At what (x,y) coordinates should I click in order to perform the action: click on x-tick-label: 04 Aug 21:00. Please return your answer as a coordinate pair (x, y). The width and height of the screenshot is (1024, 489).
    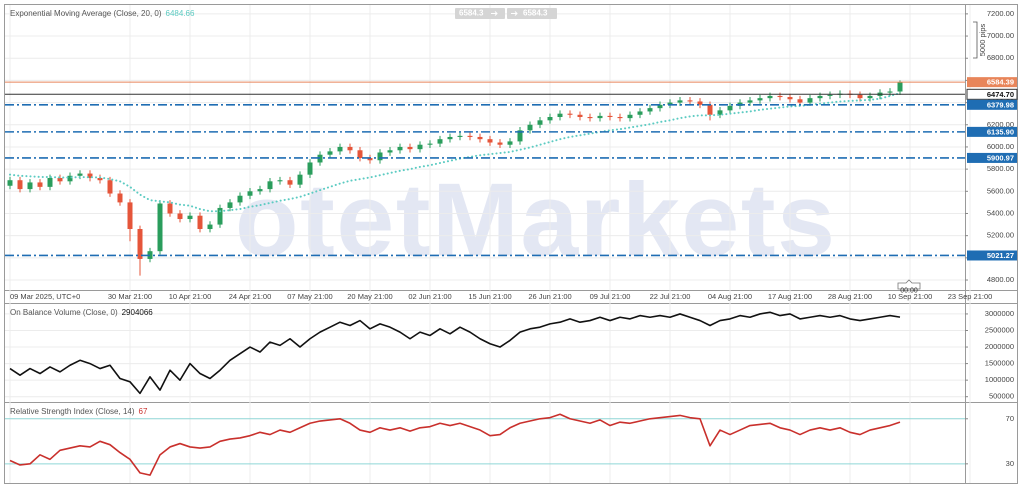
    Looking at the image, I should click on (730, 296).